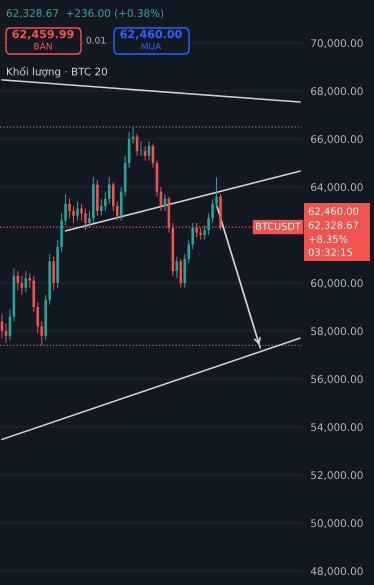 This screenshot has height=585, width=374. What do you see at coordinates (333, 211) in the screenshot?
I see `text: 62,460.00` at bounding box center [333, 211].